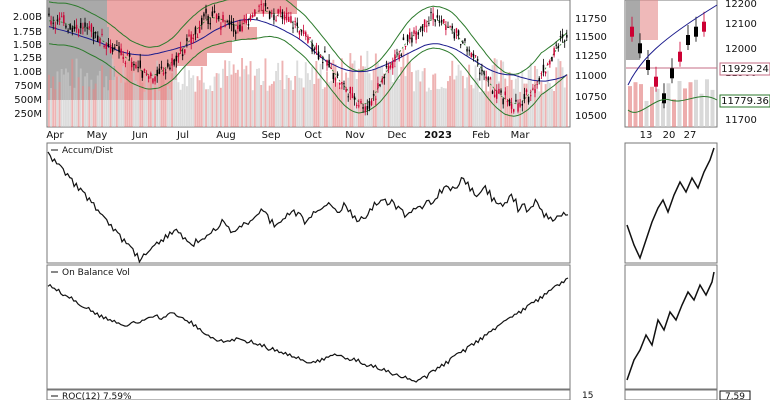 Image resolution: width=770 pixels, height=400 pixels. Describe the element at coordinates (744, 85) in the screenshot. I see `zoom-value-badges: 11929.24 11779.36` at that location.